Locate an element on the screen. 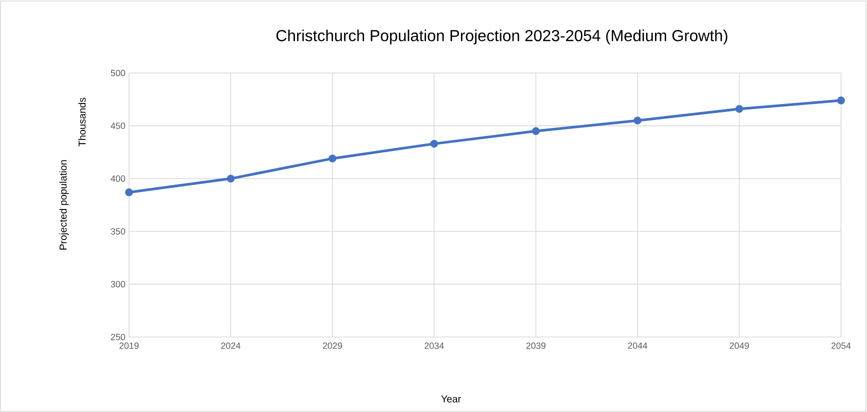 The width and height of the screenshot is (867, 412). x-tick-label: 2024 is located at coordinates (230, 345).